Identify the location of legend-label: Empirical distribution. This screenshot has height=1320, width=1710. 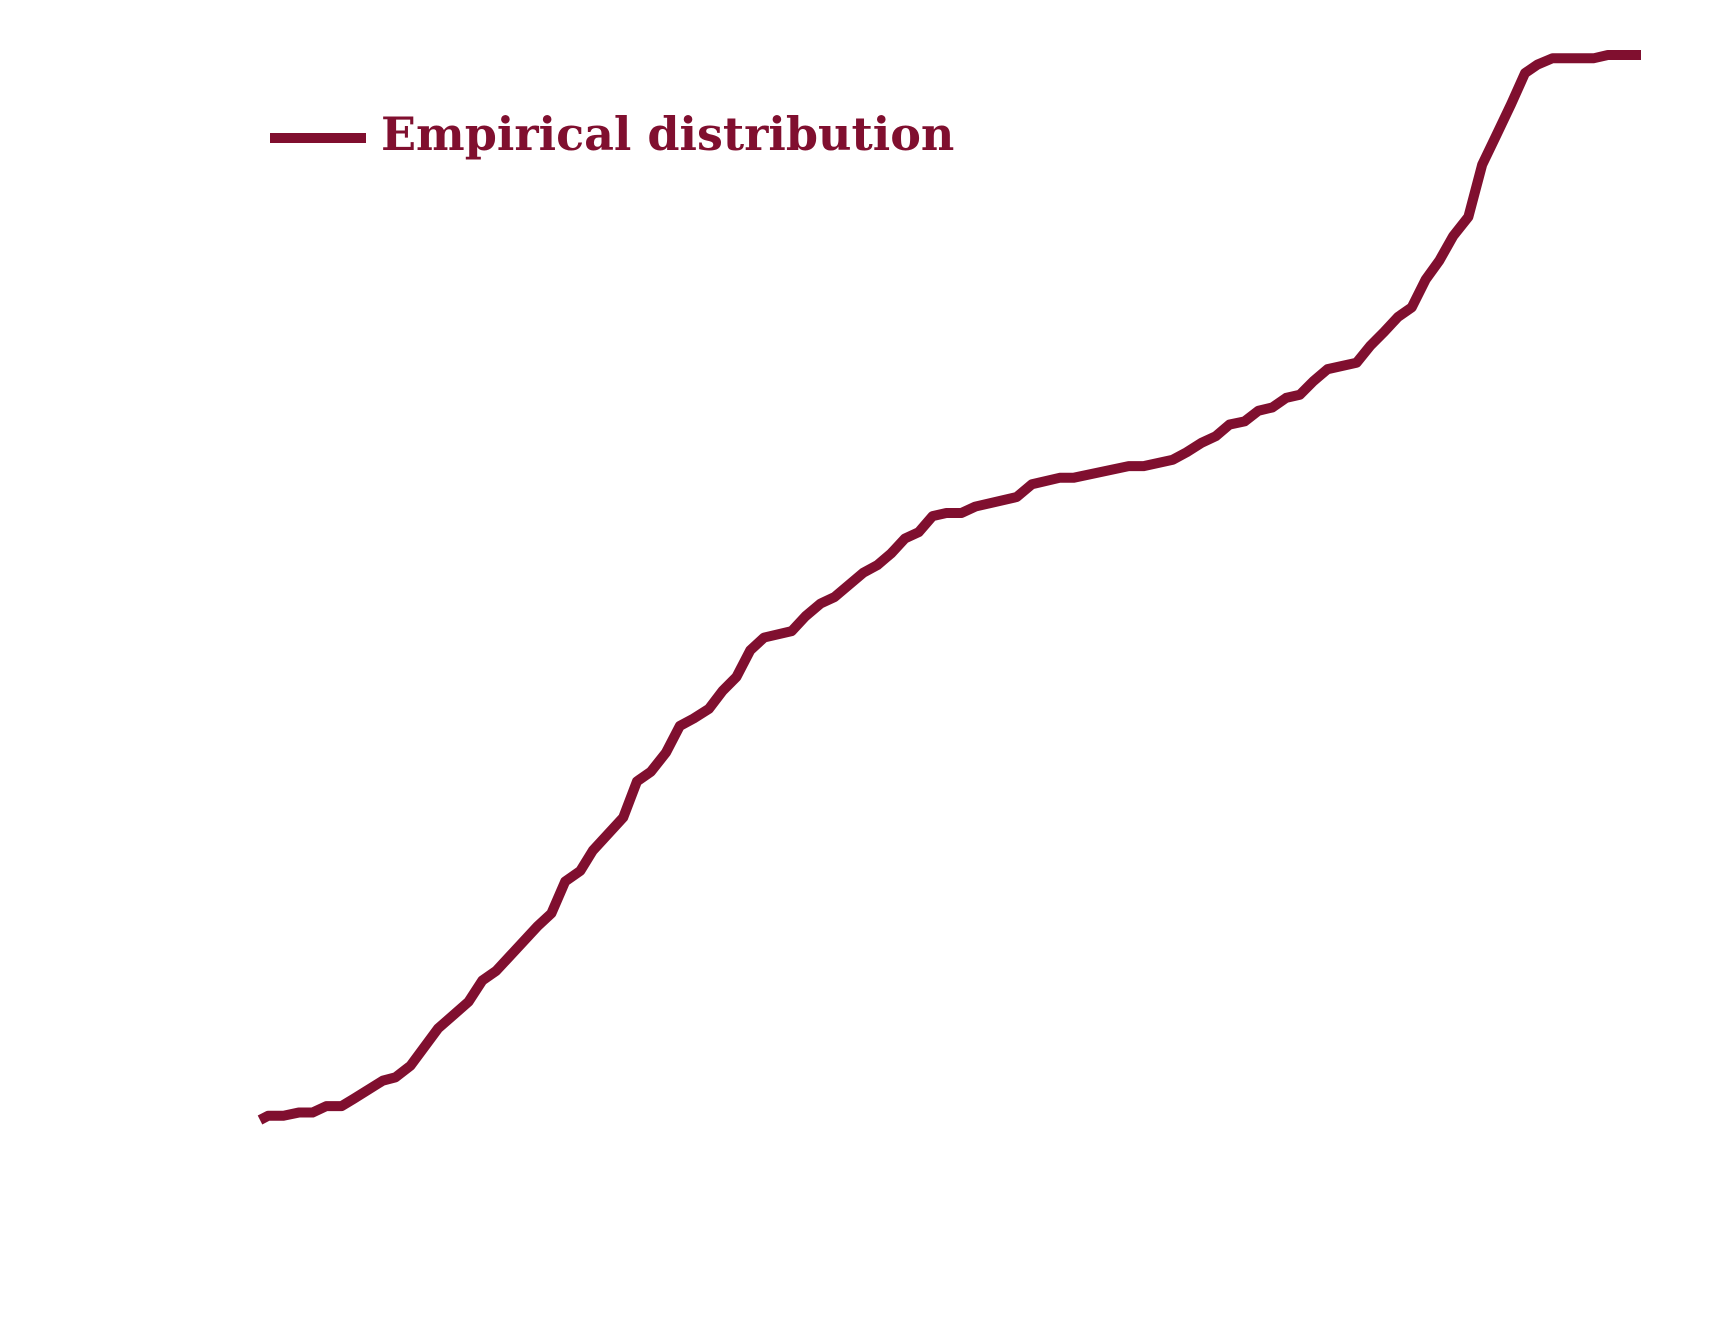
(667, 134).